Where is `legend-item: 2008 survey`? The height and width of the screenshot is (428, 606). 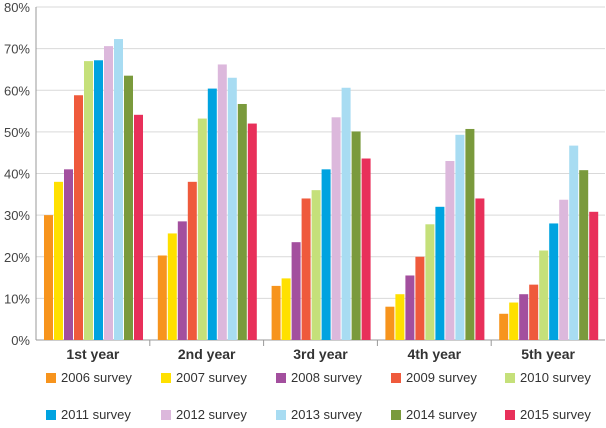
legend-item: 2008 survey is located at coordinates (319, 377).